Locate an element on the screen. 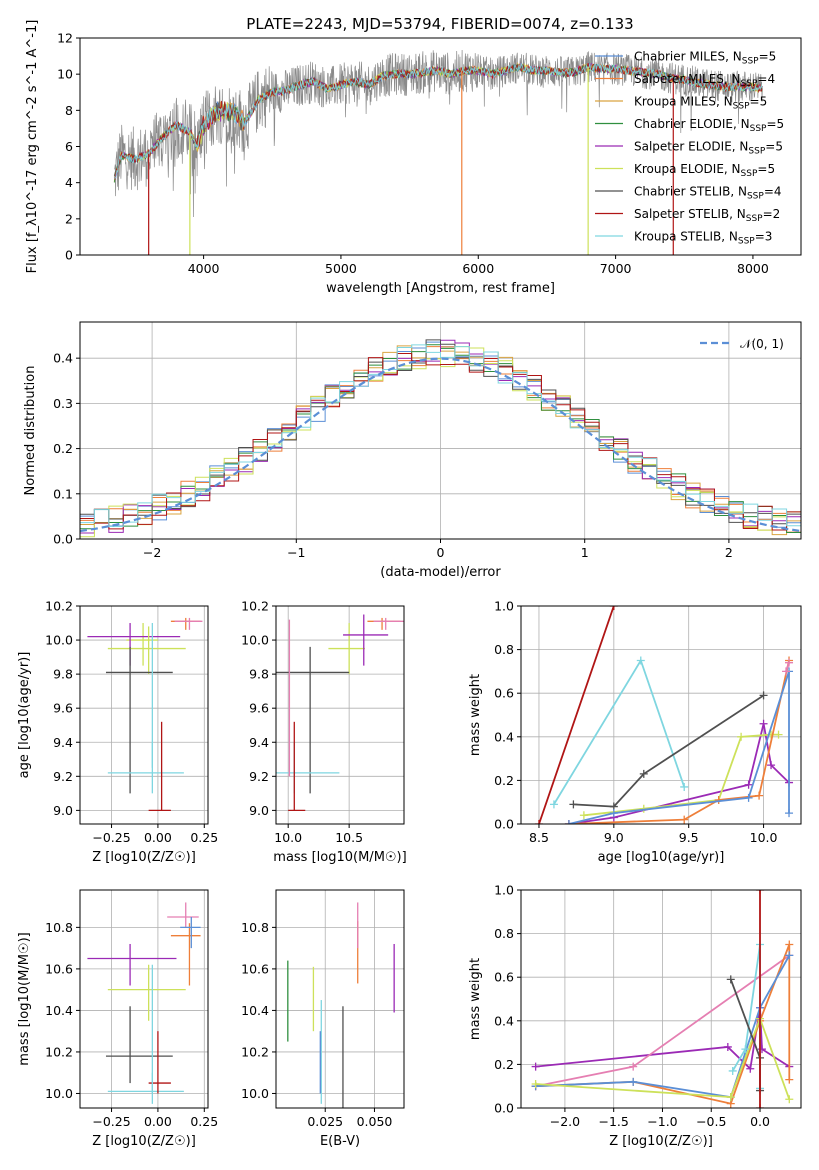 This screenshot has height=1170, width=819. x-tick-label: 0.00 is located at coordinates (158, 1121).